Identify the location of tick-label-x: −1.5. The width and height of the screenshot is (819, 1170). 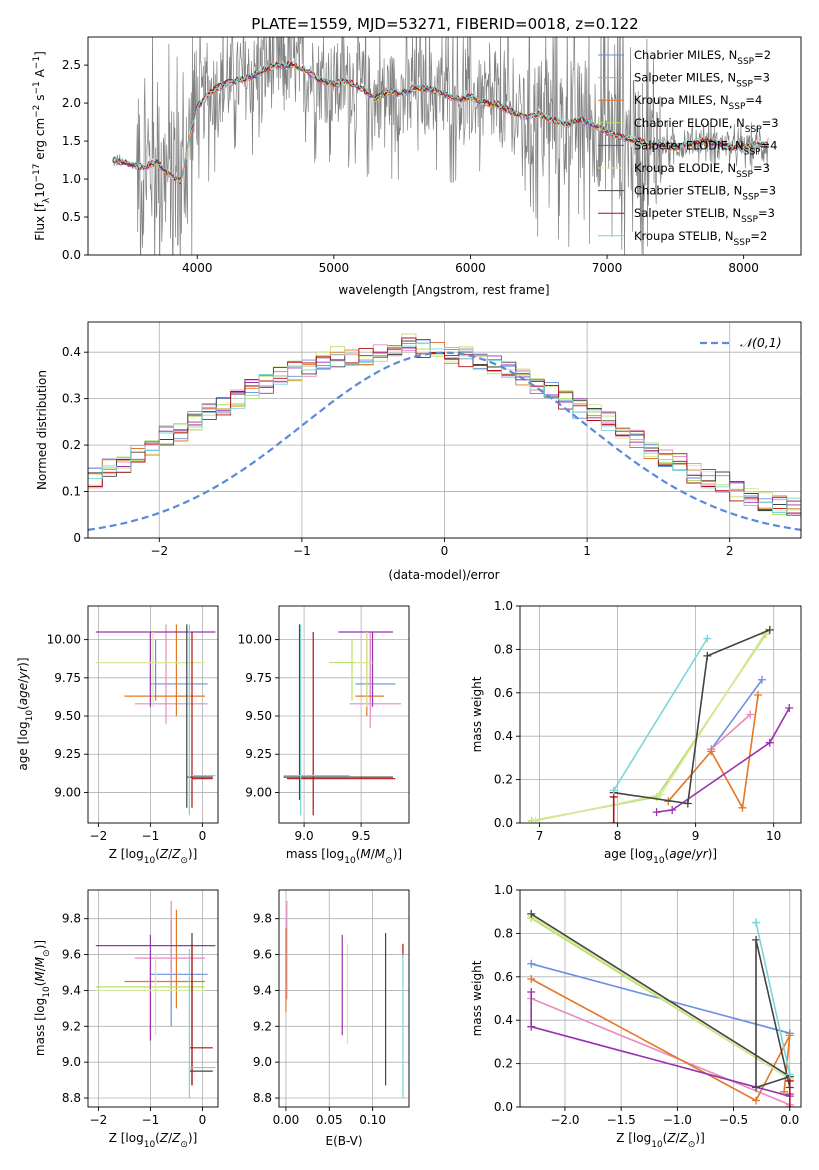
(621, 1120).